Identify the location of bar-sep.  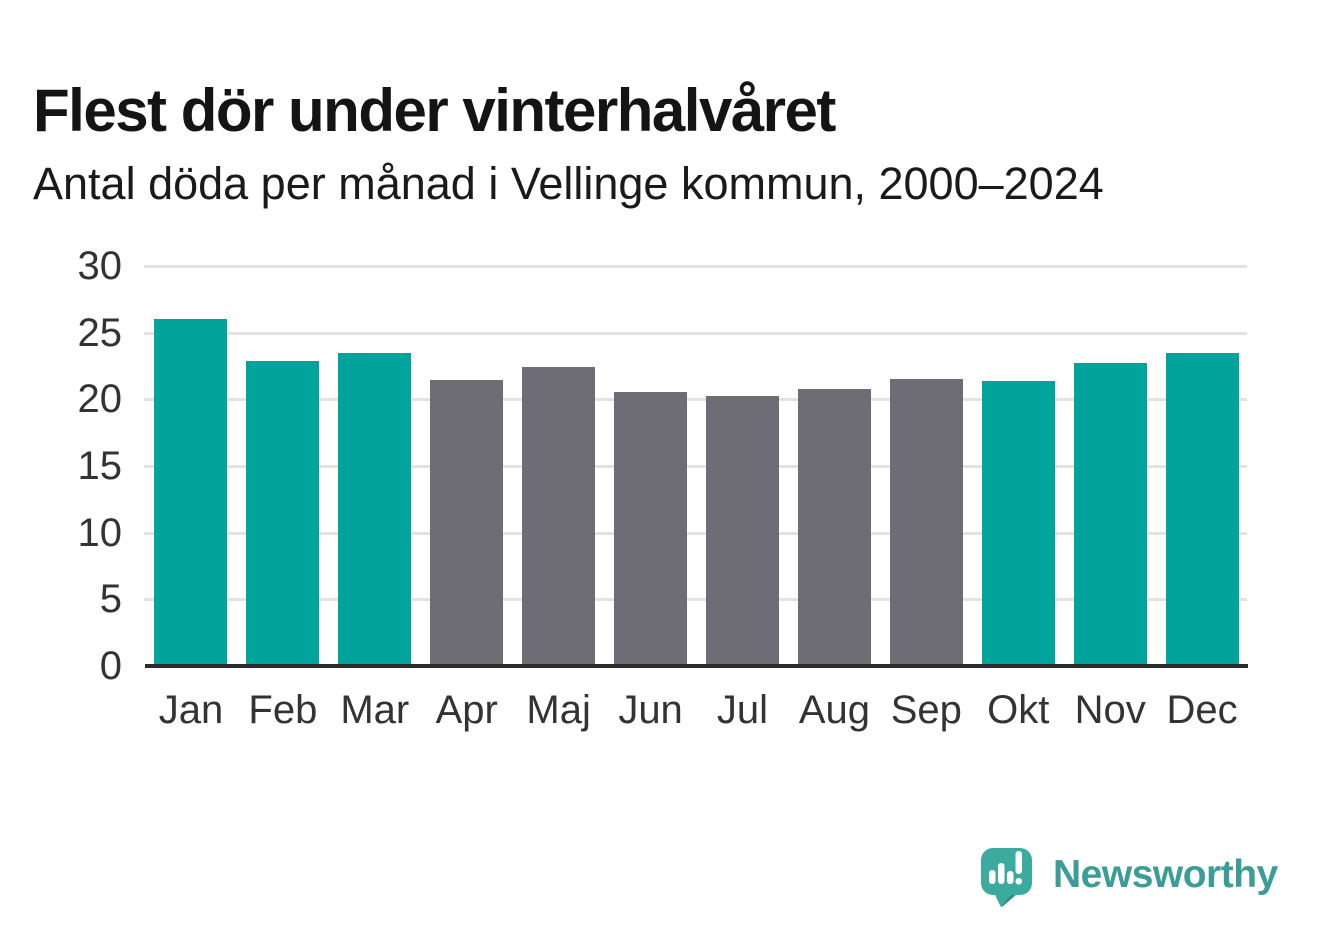
(926, 521).